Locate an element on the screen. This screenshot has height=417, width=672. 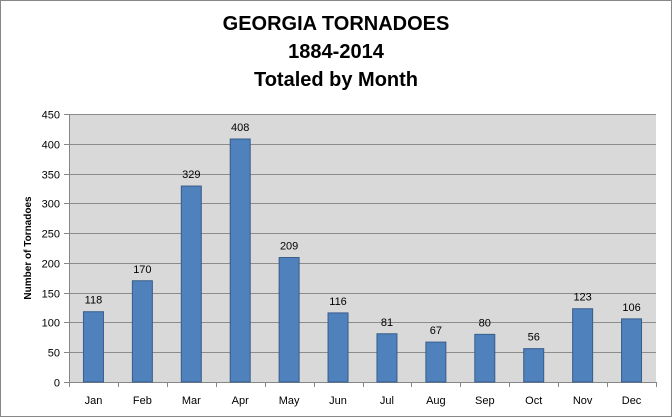
x-tick-label-dec: Dec is located at coordinates (632, 401).